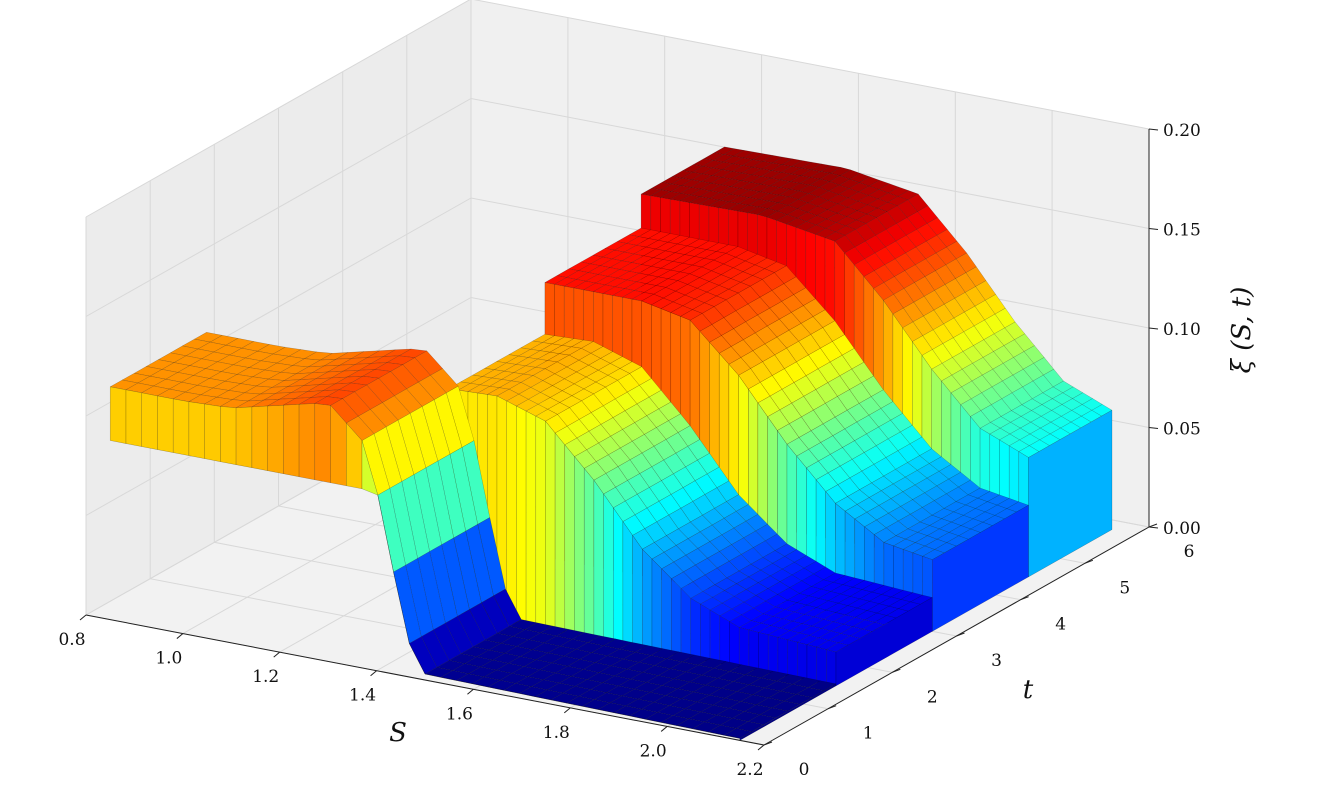  Describe the element at coordinates (1060, 625) in the screenshot. I see `y-tick-label: 4` at that location.